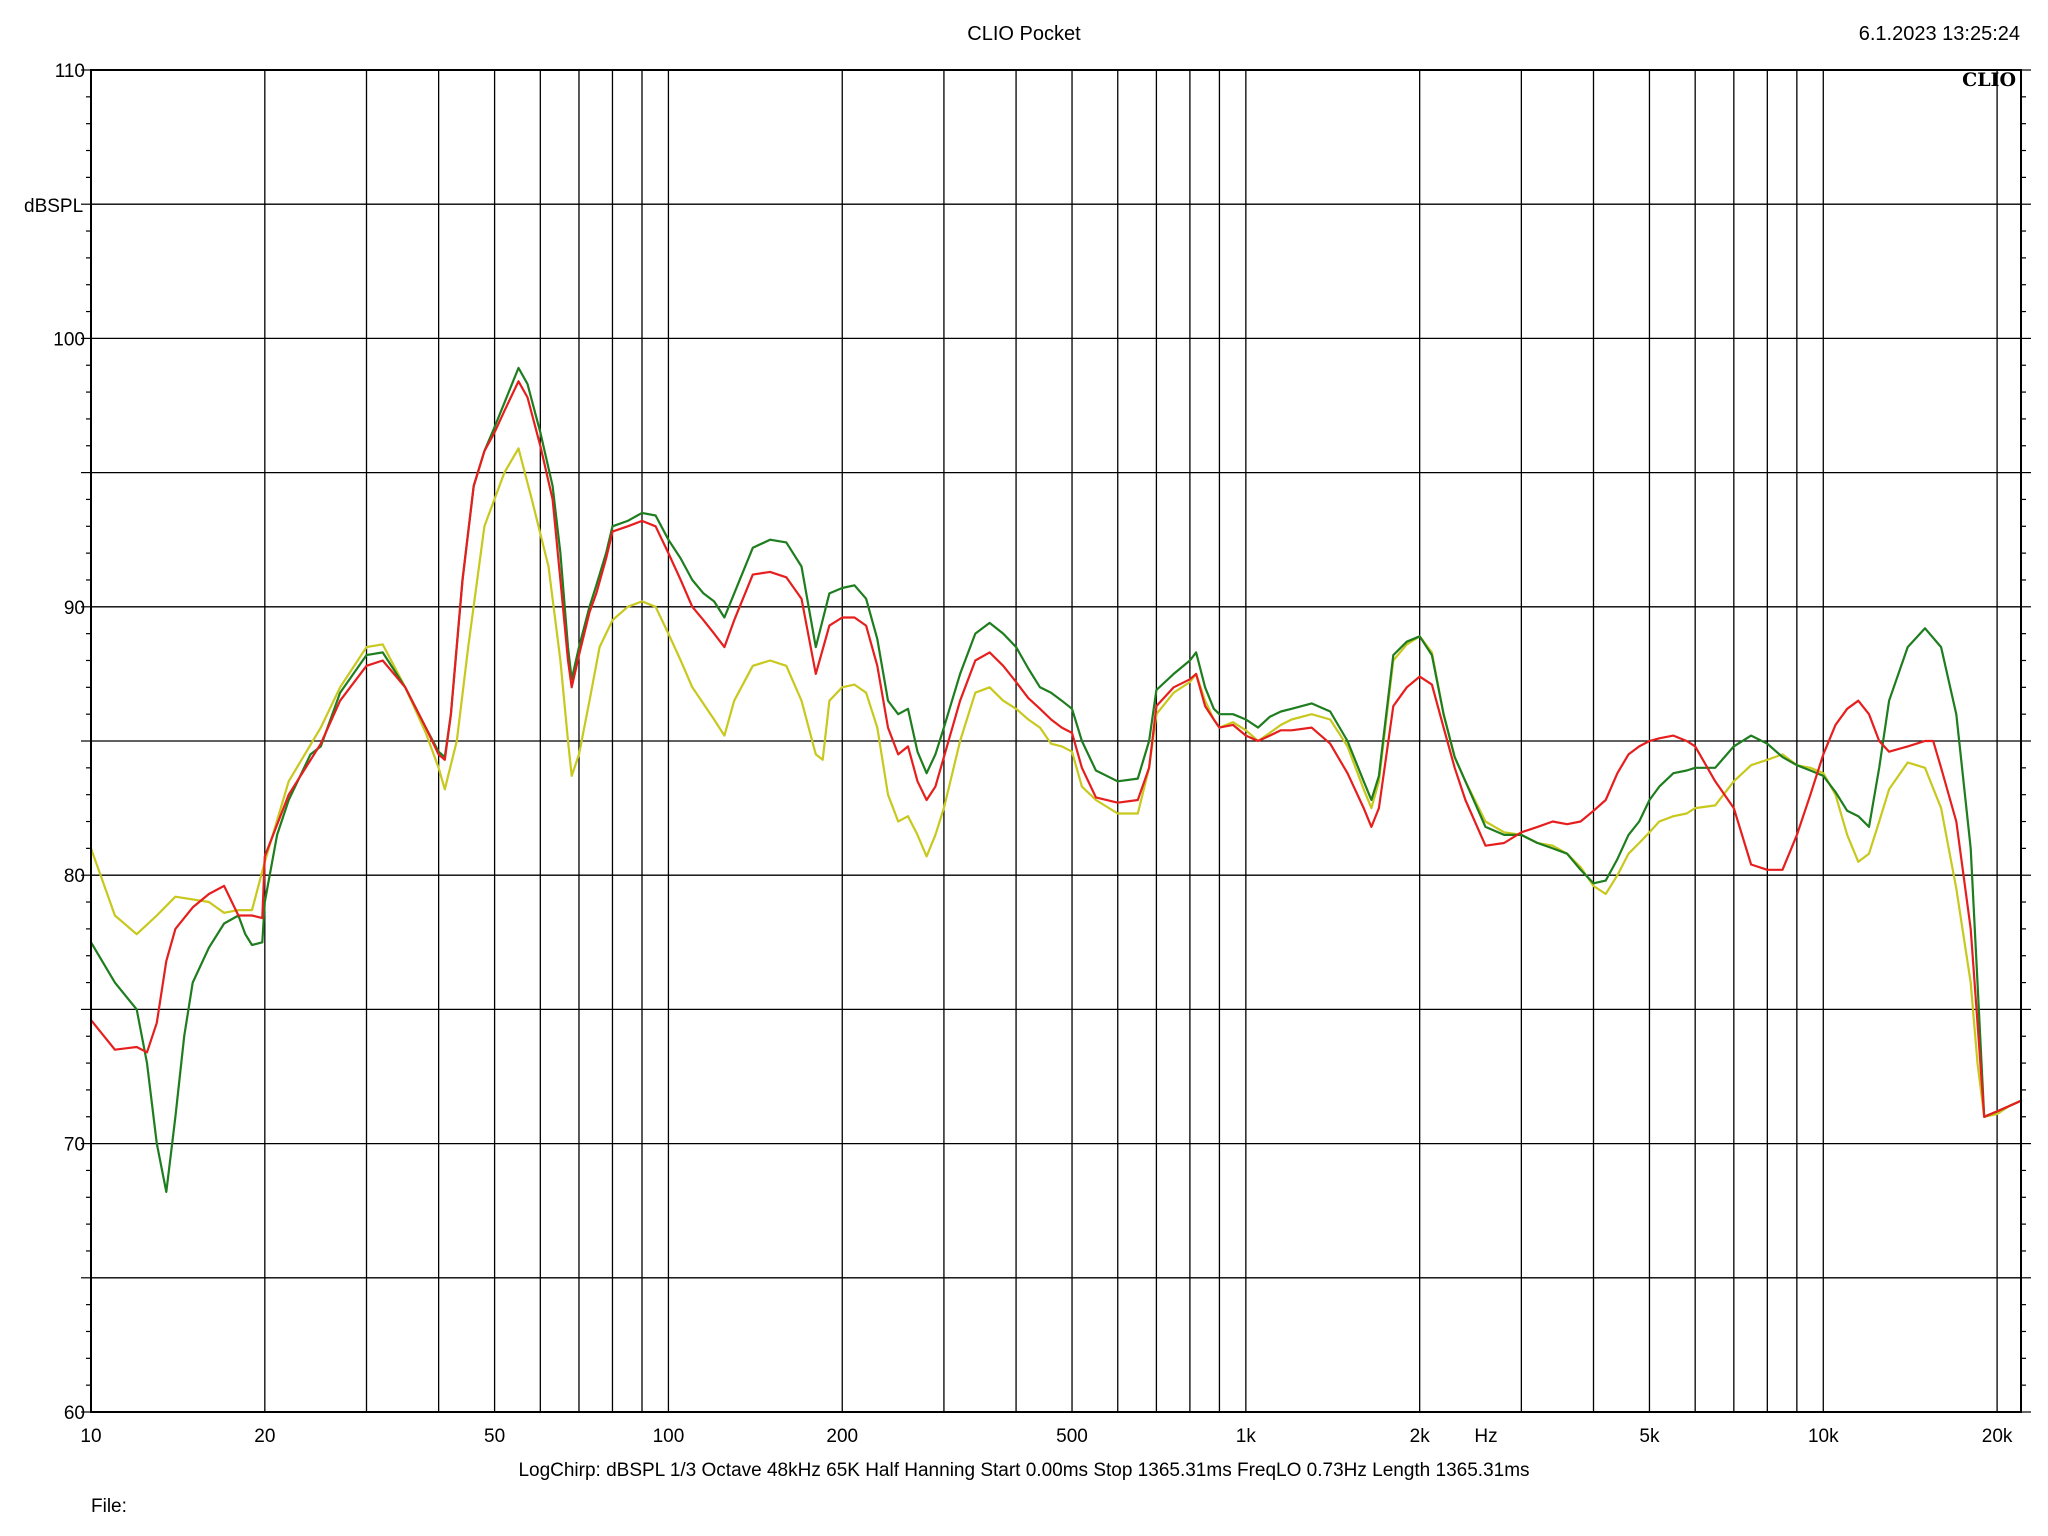  I want to click on x-tick-label-20: 20, so click(264, 1436).